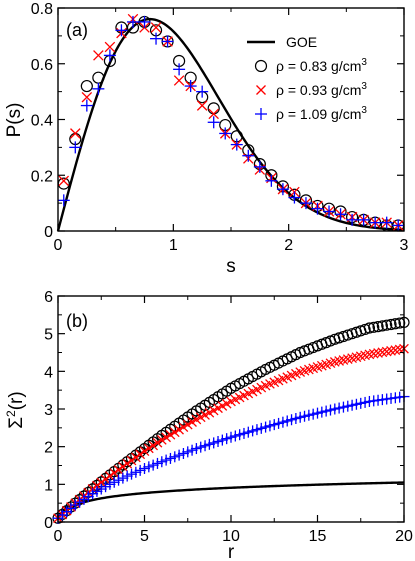 This screenshot has width=415, height=561. Describe the element at coordinates (77, 321) in the screenshot. I see `panel-b-label: (b)` at that location.